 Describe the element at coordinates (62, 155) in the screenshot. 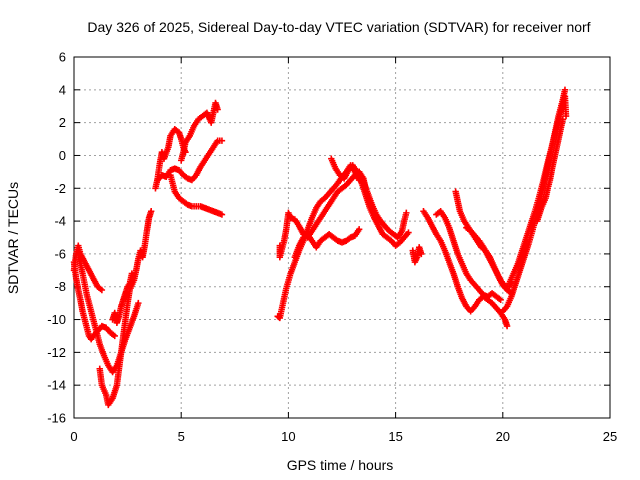

I see `y-tick-label: 0` at that location.